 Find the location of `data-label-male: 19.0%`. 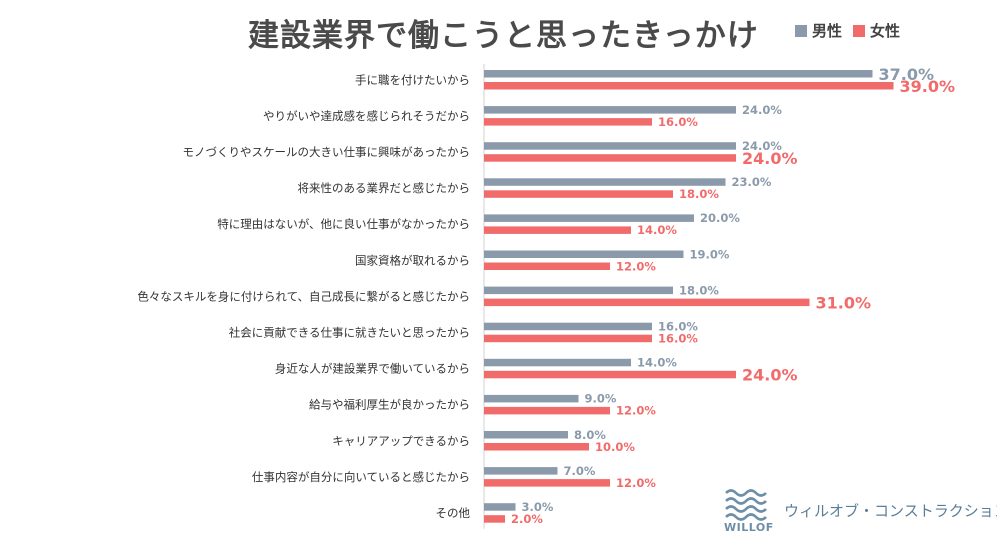

data-label-male: 19.0% is located at coordinates (710, 254).